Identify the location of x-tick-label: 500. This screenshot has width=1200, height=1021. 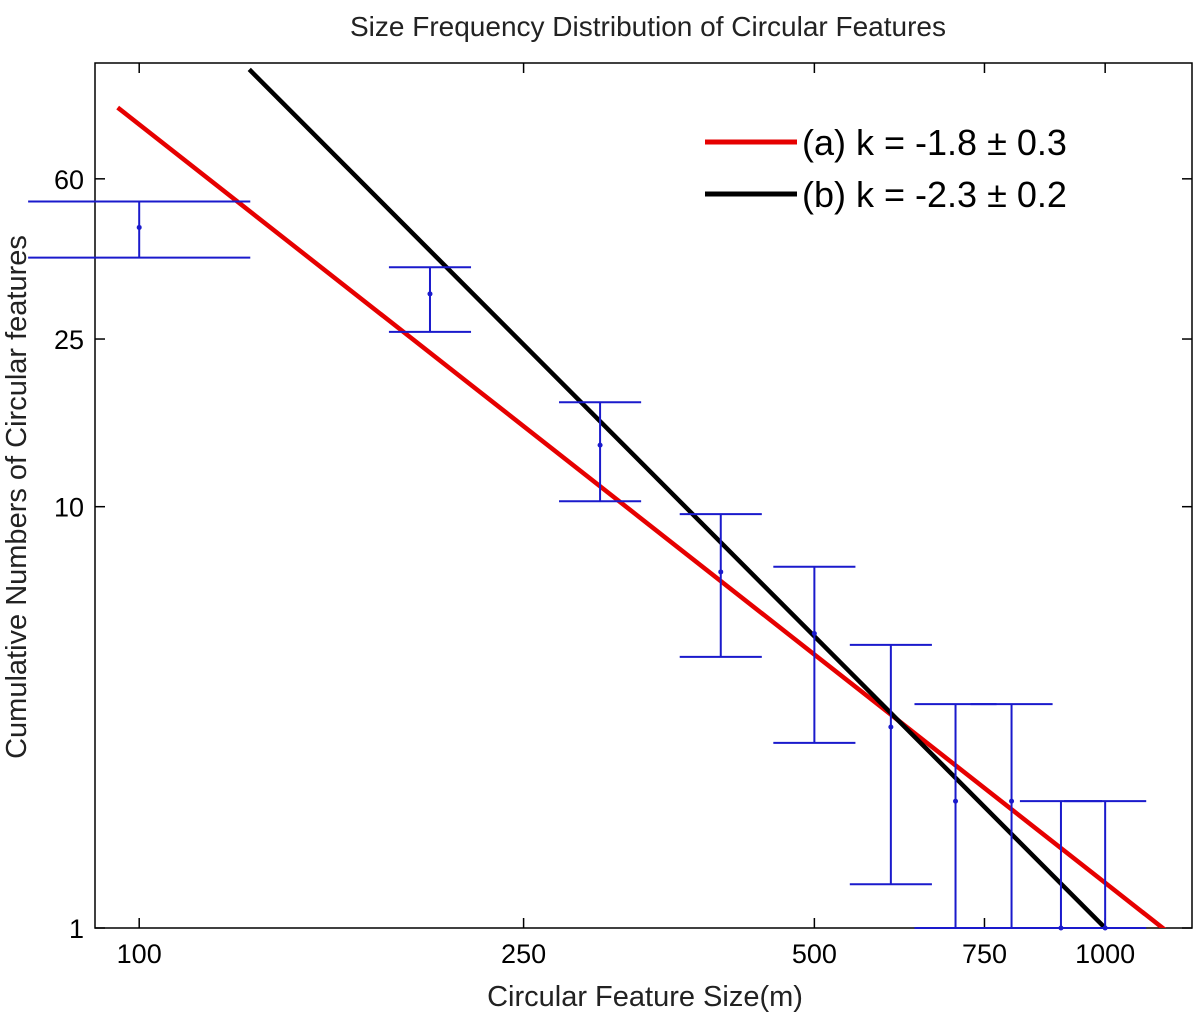
(814, 954).